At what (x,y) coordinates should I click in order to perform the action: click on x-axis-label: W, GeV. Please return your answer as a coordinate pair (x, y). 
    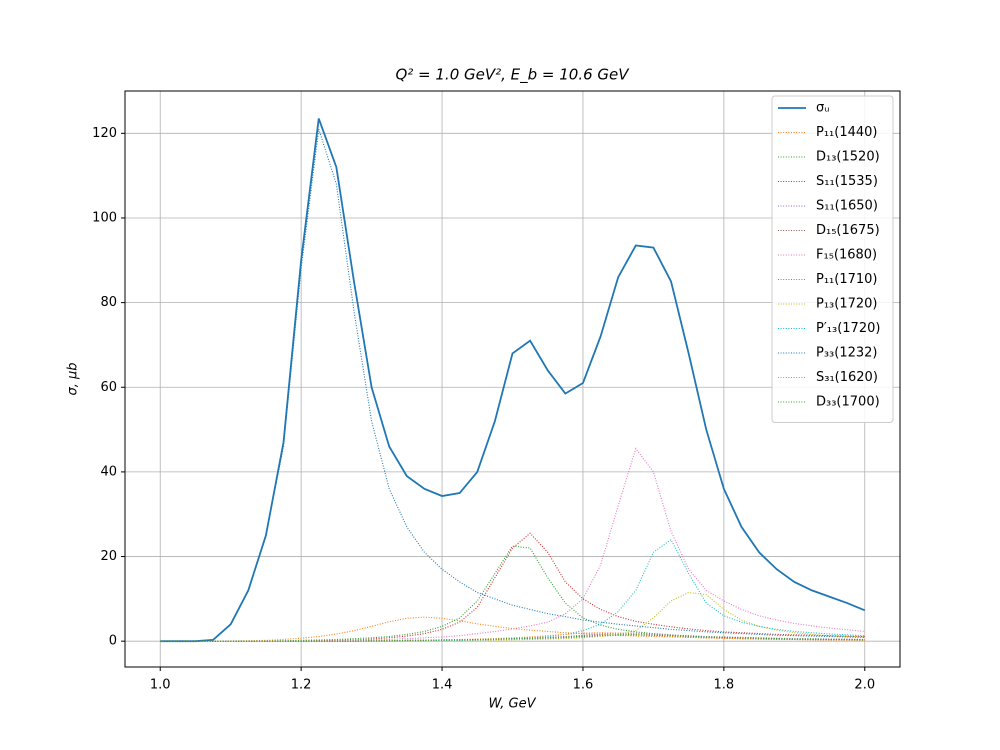
    Looking at the image, I should click on (512, 704).